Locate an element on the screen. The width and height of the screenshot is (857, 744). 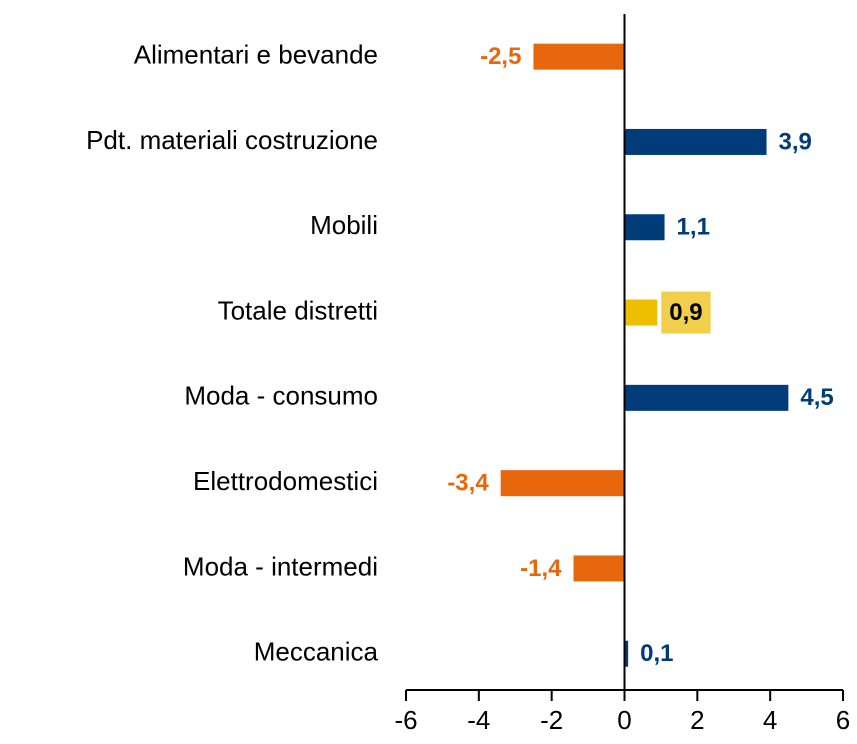
value-label: -2,5 is located at coordinates (500, 56).